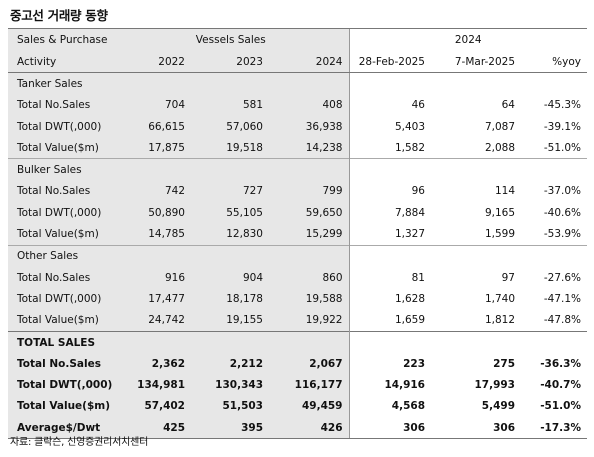  I want to click on table-cell: 2,067, so click(309, 364).